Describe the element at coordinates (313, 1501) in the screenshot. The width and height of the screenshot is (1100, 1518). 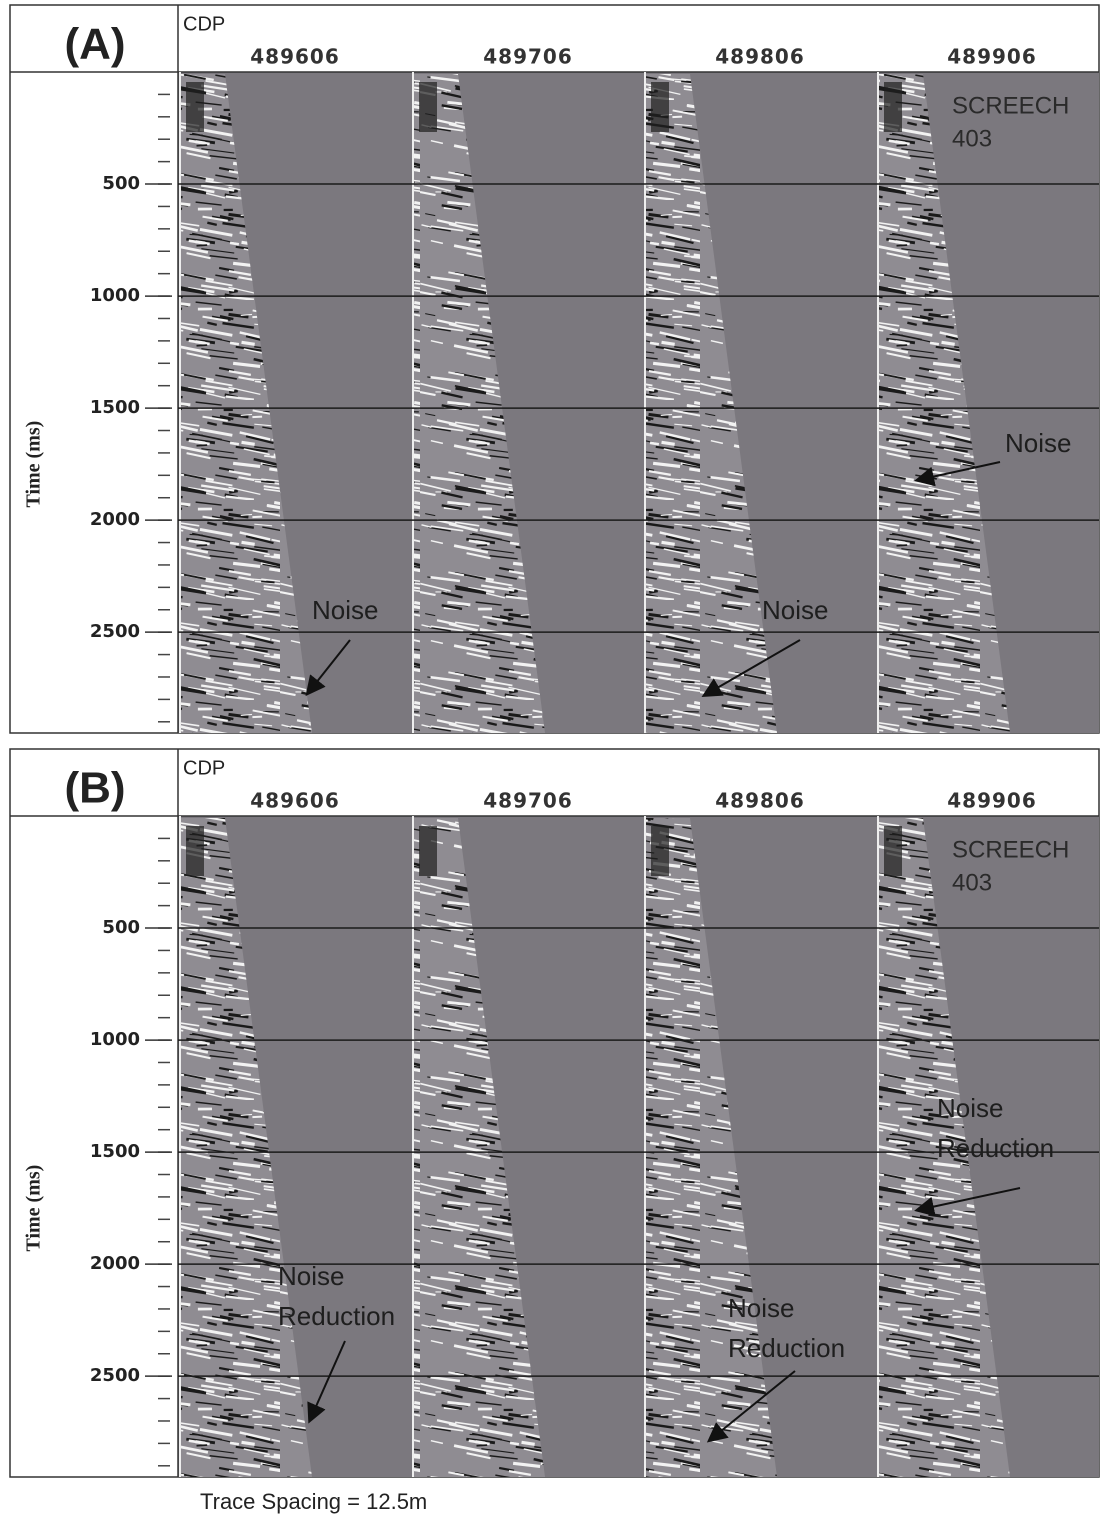
I see `trace-spacing: Trace Spacing = 12.5m` at that location.